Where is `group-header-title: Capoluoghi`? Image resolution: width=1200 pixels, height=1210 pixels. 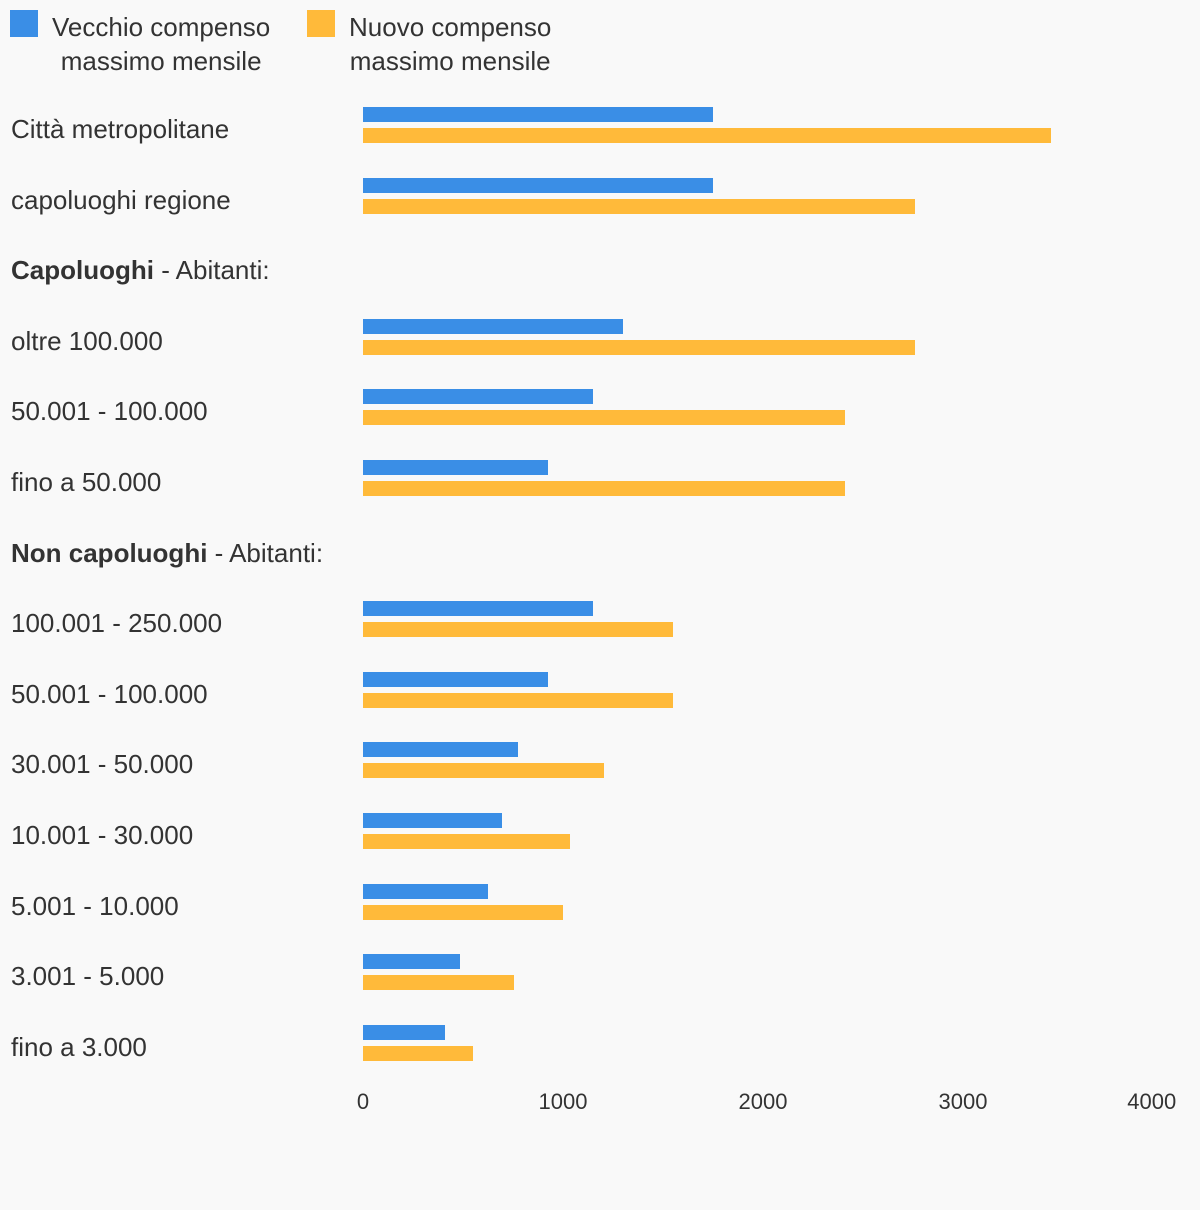 group-header-title: Capoluoghi is located at coordinates (82, 270).